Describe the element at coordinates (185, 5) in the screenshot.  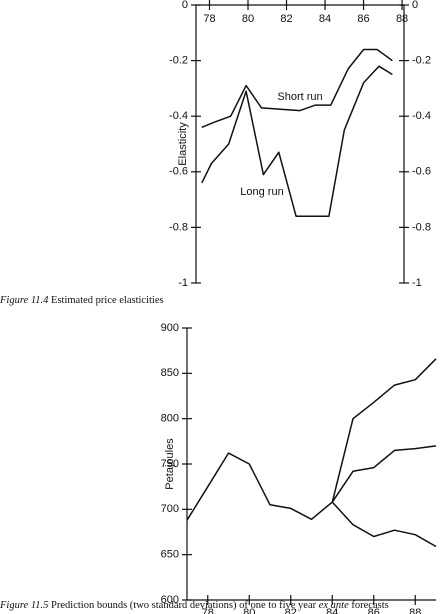
I see `y-tick-label: 0` at that location.